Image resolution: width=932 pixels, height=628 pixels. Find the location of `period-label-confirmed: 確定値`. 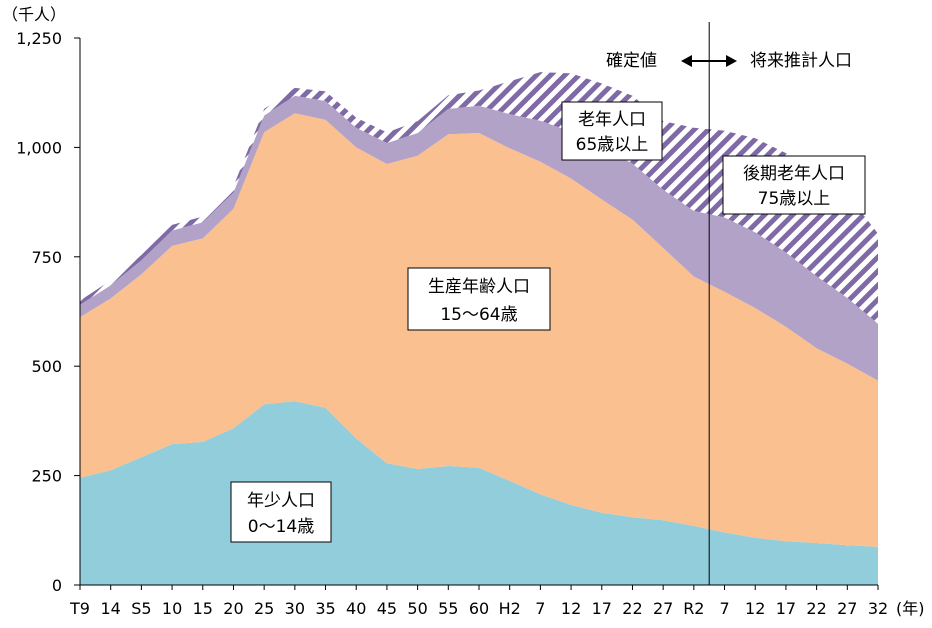

period-label-confirmed: 確定値 is located at coordinates (631, 61).